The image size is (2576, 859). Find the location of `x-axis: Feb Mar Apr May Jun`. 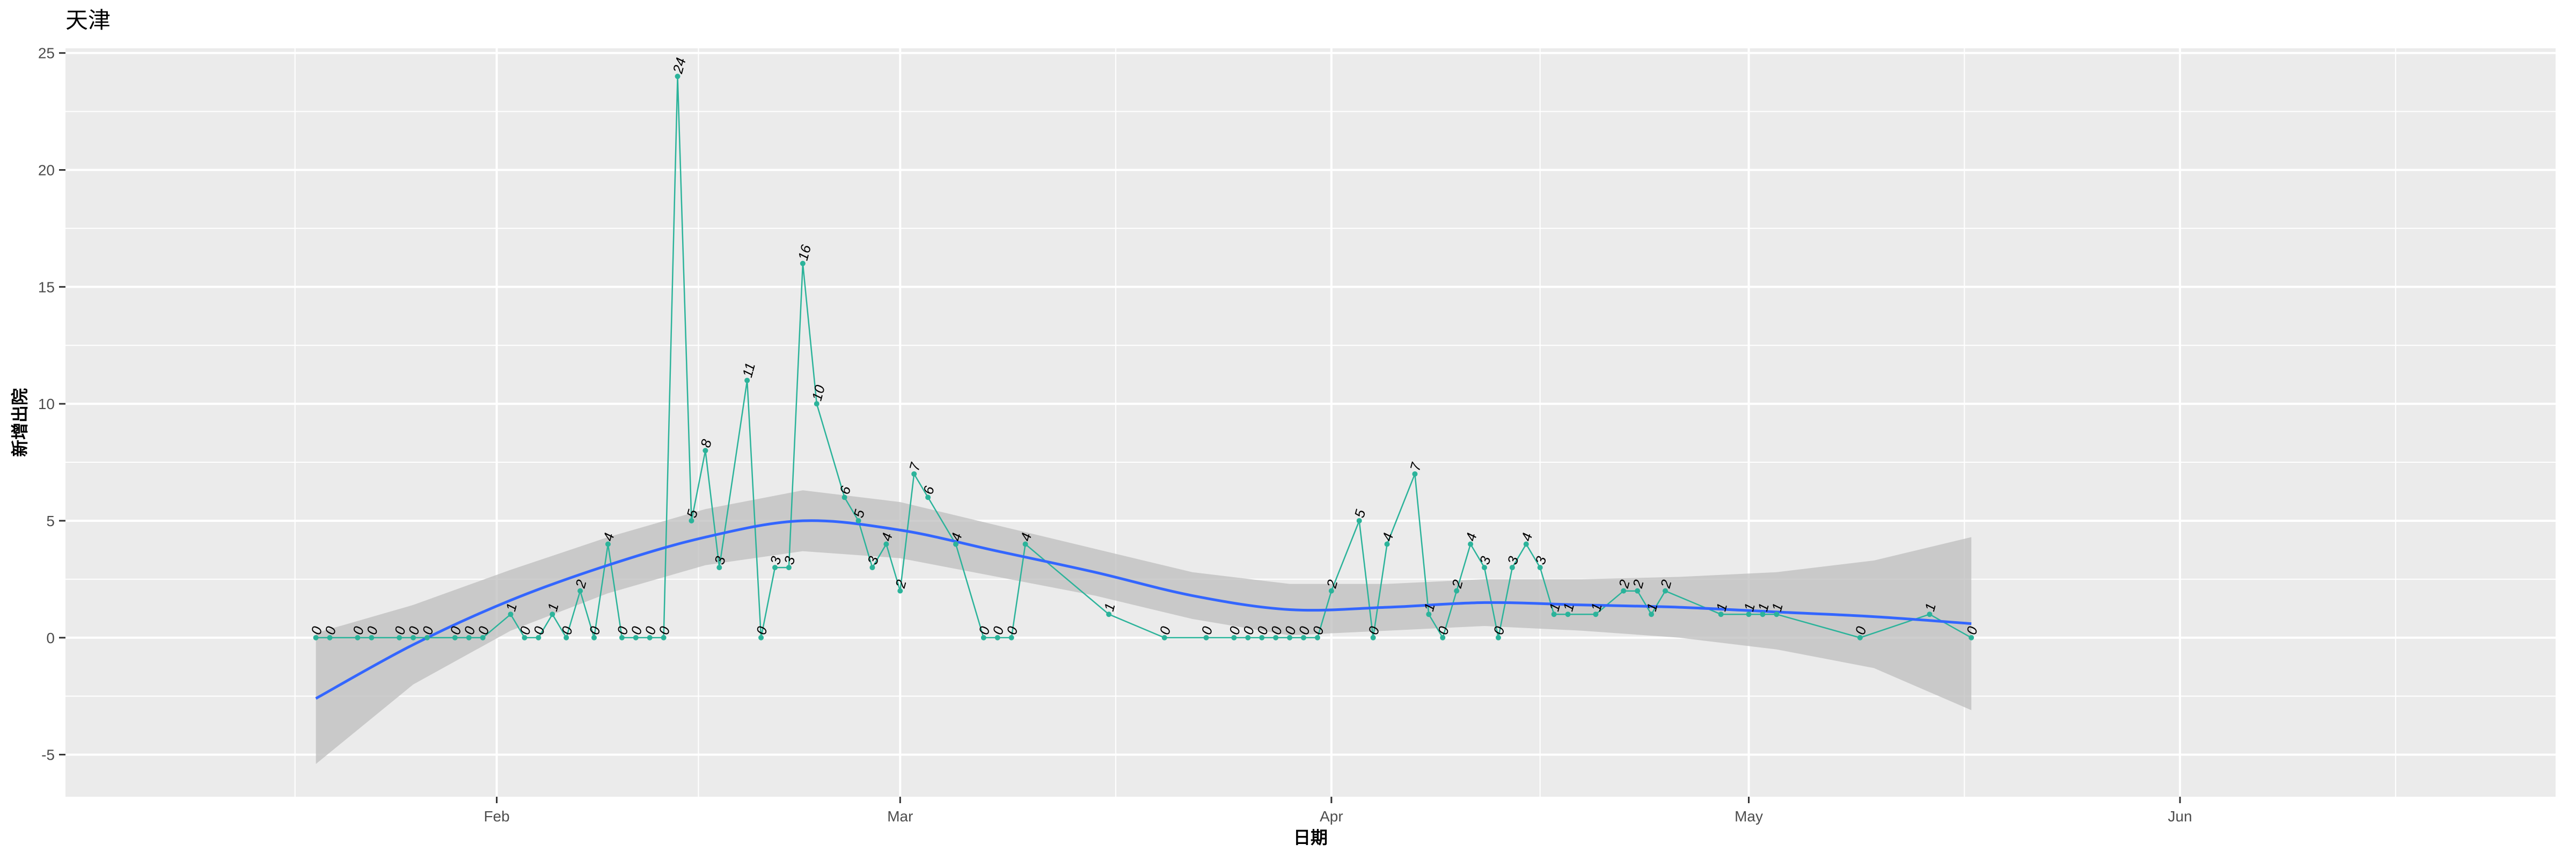

x-axis: Feb Mar Apr May Jun is located at coordinates (1338, 811).